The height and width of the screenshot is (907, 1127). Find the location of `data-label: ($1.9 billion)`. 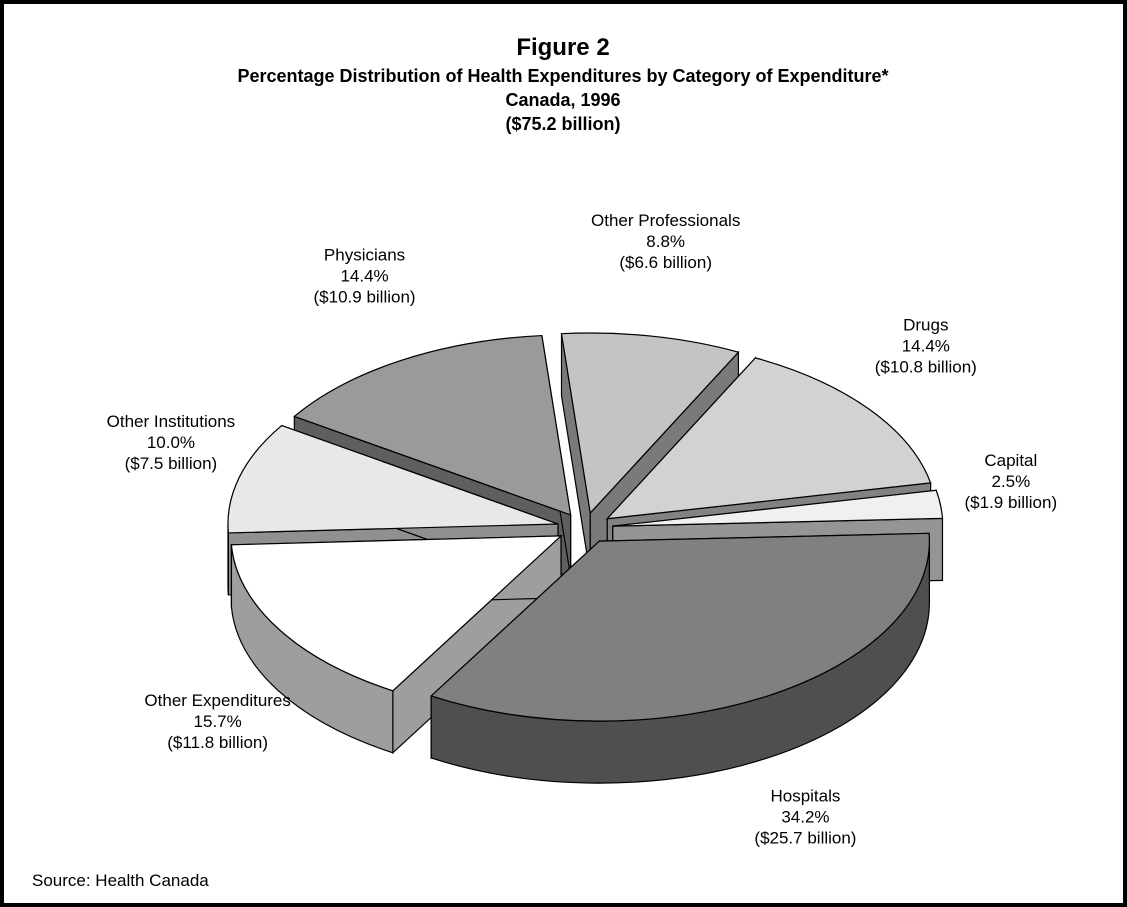

data-label: ($1.9 billion) is located at coordinates (1011, 502).